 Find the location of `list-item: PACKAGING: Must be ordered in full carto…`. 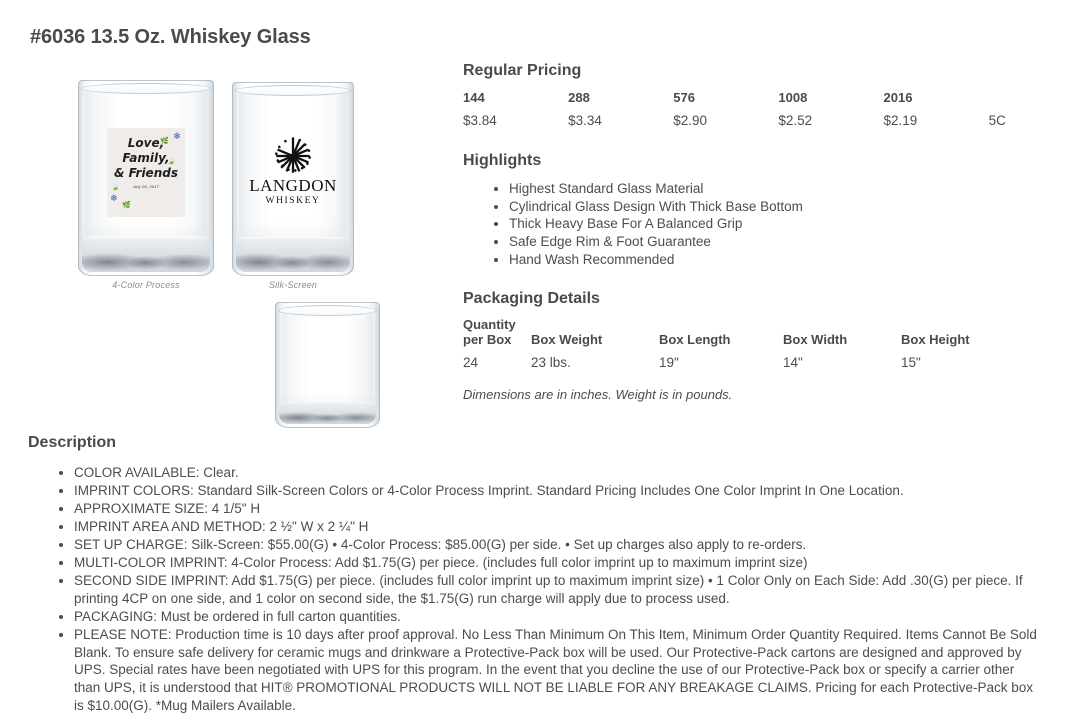

list-item: PACKAGING: Must be ordered in full carto… is located at coordinates (556, 617).